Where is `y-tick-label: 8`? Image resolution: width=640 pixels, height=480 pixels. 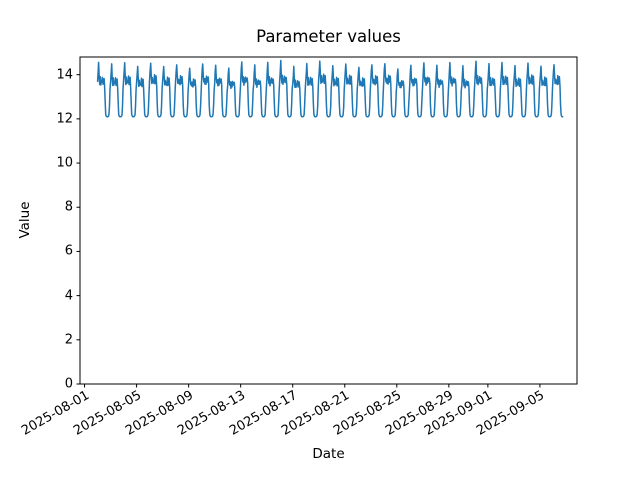
y-tick-label: 8 is located at coordinates (68, 207).